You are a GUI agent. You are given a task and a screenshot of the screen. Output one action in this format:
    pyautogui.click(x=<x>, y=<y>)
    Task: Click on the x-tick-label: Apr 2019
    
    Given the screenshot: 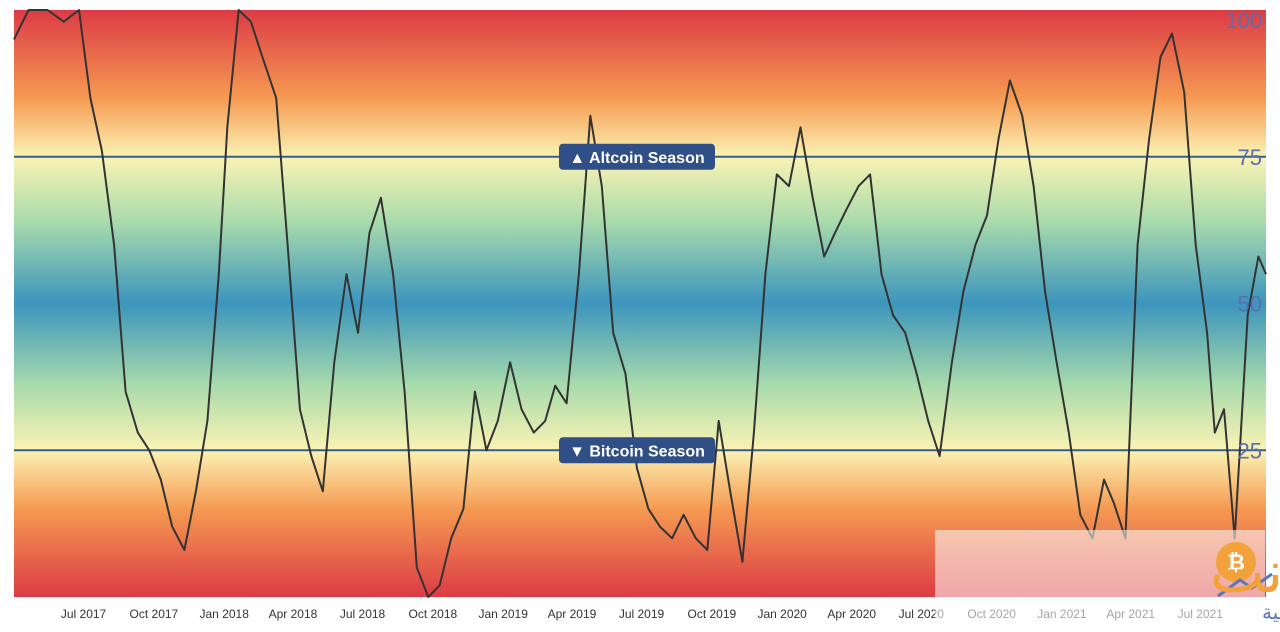 What is the action you would take?
    pyautogui.click(x=572, y=614)
    